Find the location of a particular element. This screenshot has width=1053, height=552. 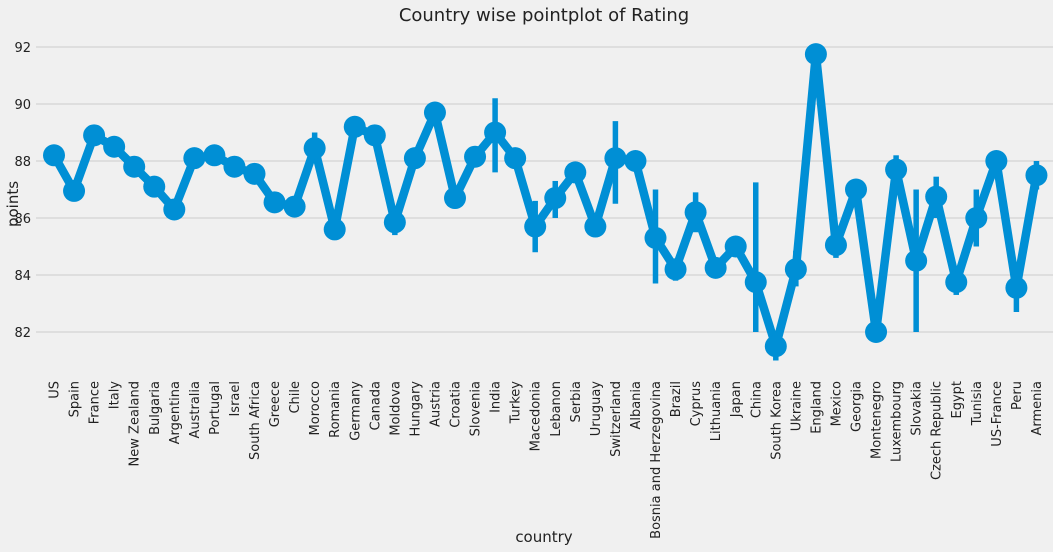

y-tick-label: 92 is located at coordinates (22, 48).